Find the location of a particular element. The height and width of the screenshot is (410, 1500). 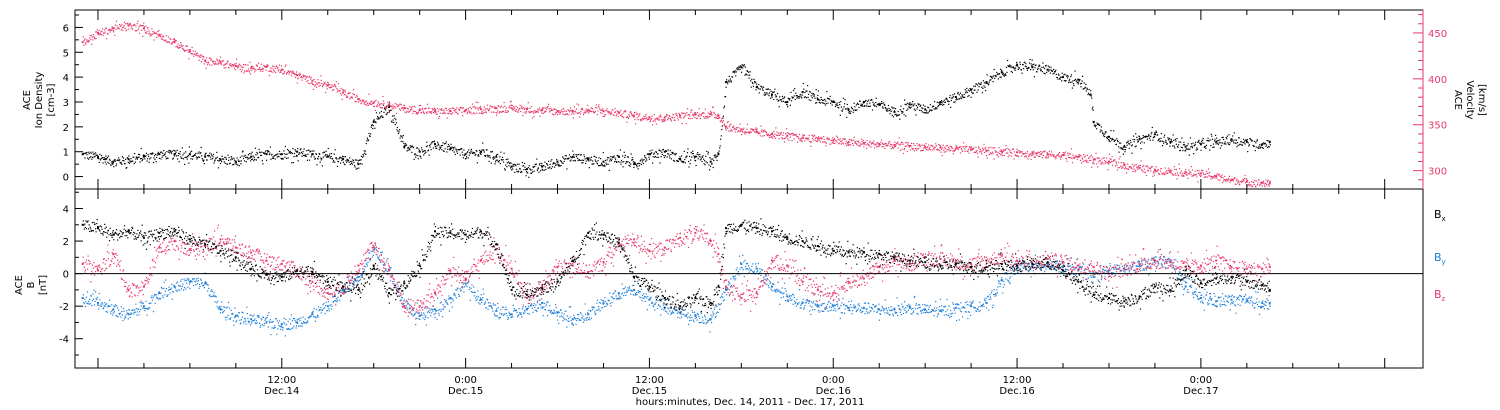

ion-density-point is located at coordinates (695, 156).